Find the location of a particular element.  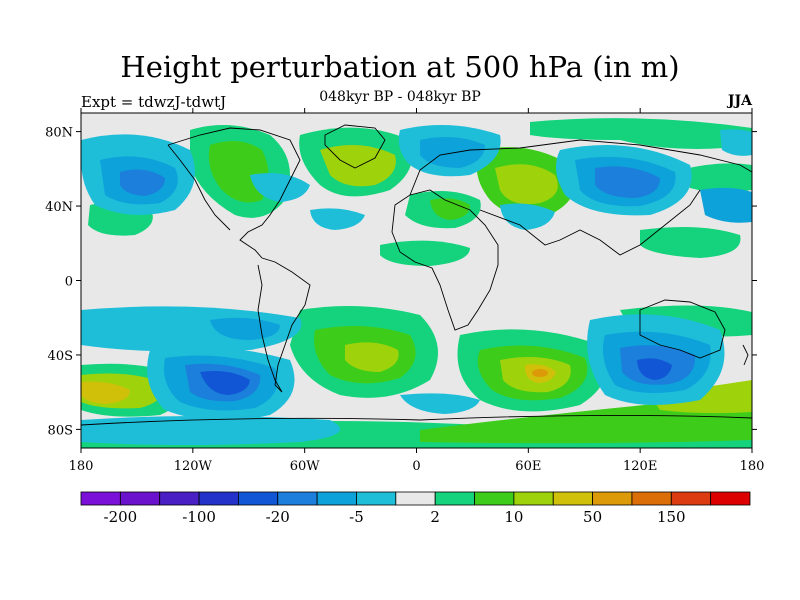

north-america-coast is located at coordinates (234, 193).